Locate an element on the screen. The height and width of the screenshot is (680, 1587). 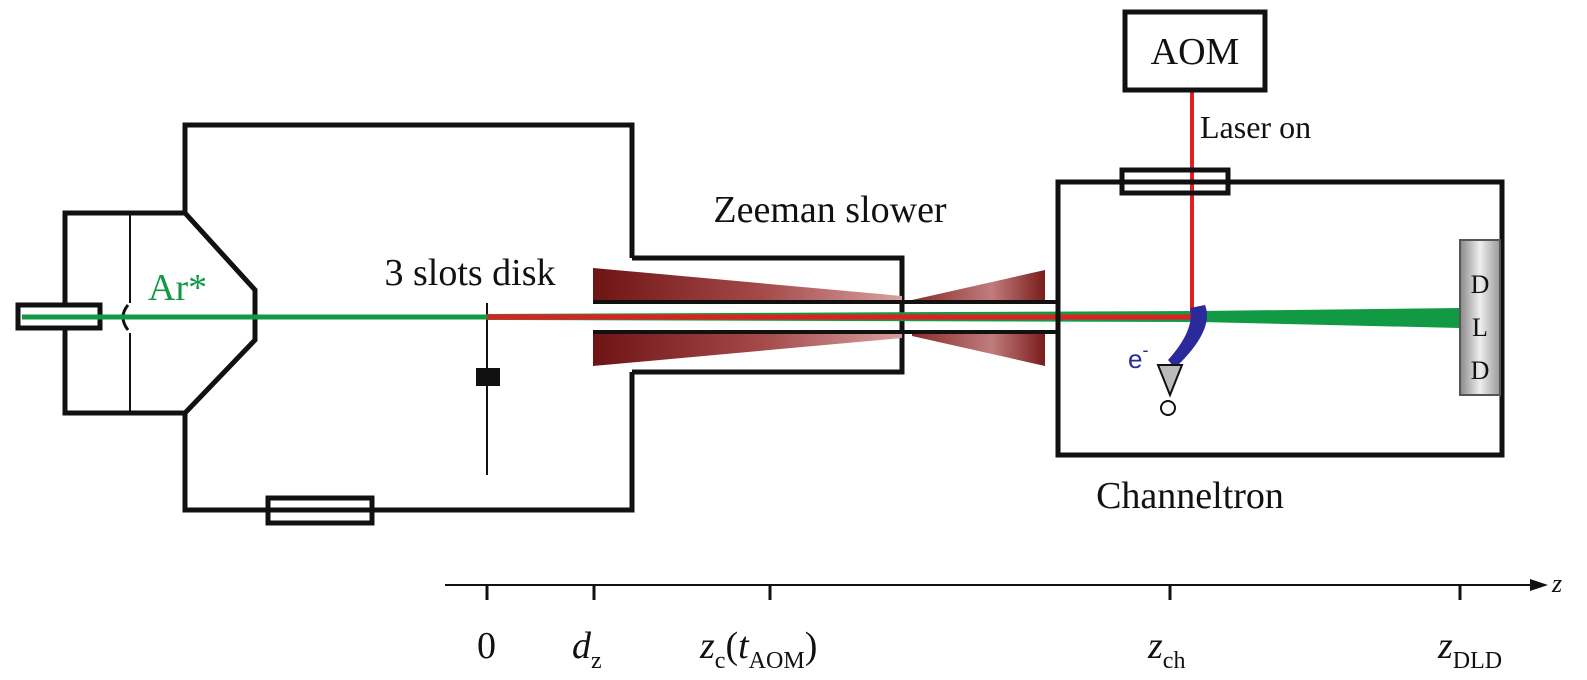
aom-label: AOM is located at coordinates (1195, 52).